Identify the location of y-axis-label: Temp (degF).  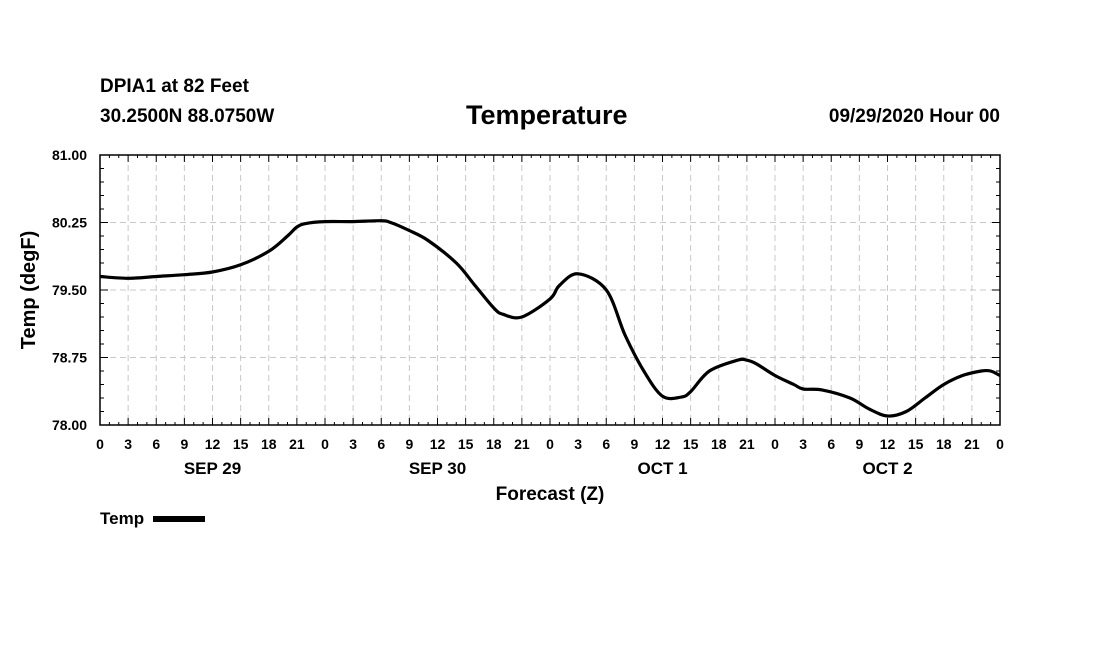
(29, 290).